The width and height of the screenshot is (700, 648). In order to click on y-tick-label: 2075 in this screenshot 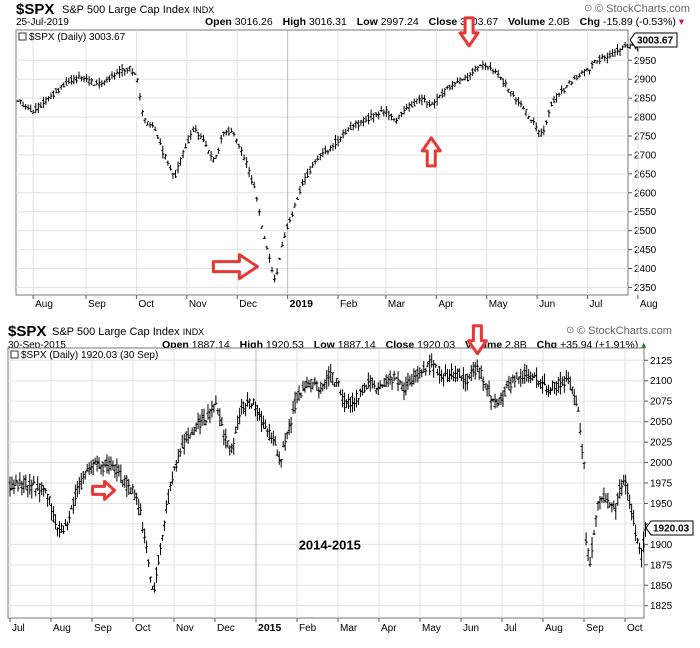, I will do `click(661, 402)`.